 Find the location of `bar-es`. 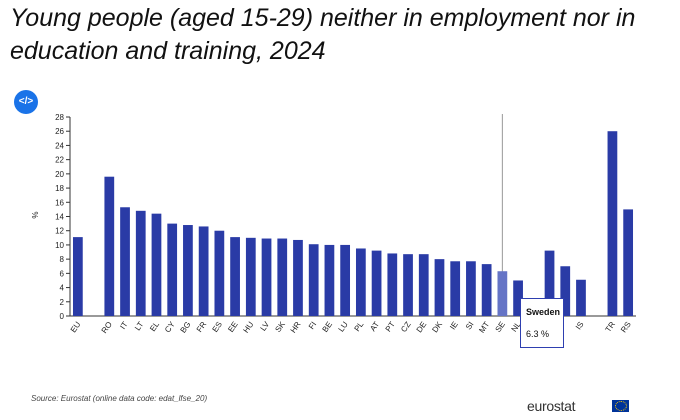

bar-es is located at coordinates (219, 273).